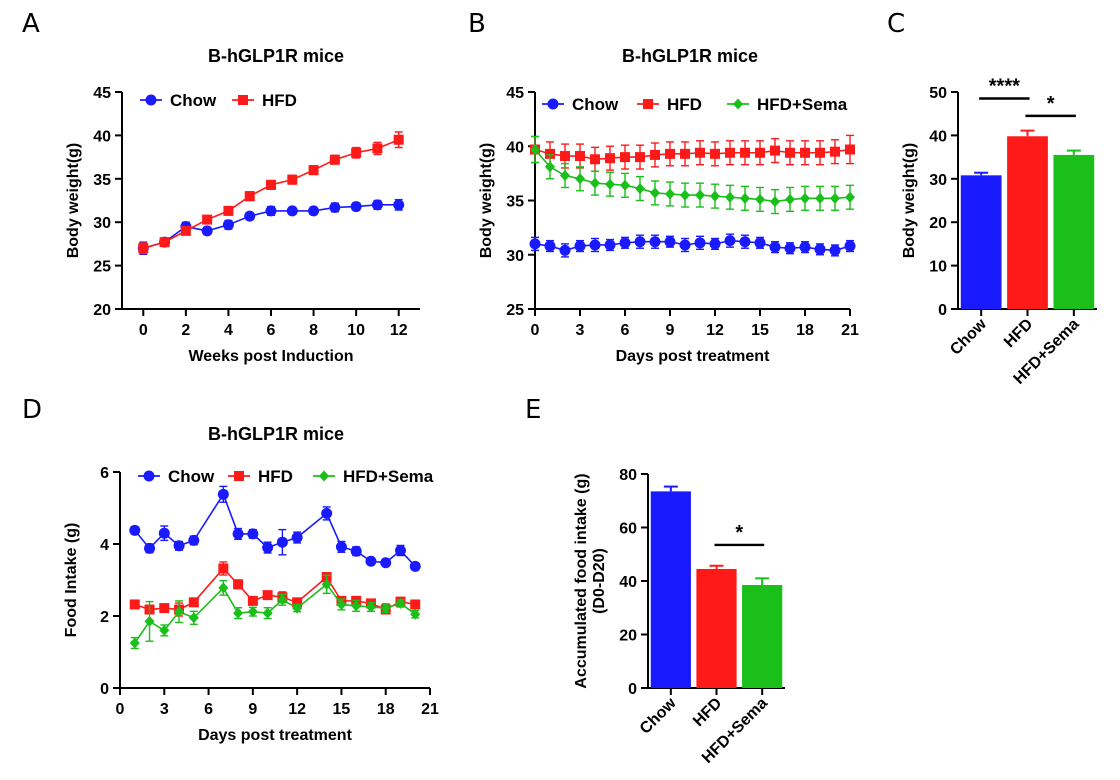 The image size is (1120, 780). I want to click on y-axis-label: Accumulated food intake (g), so click(581, 580).